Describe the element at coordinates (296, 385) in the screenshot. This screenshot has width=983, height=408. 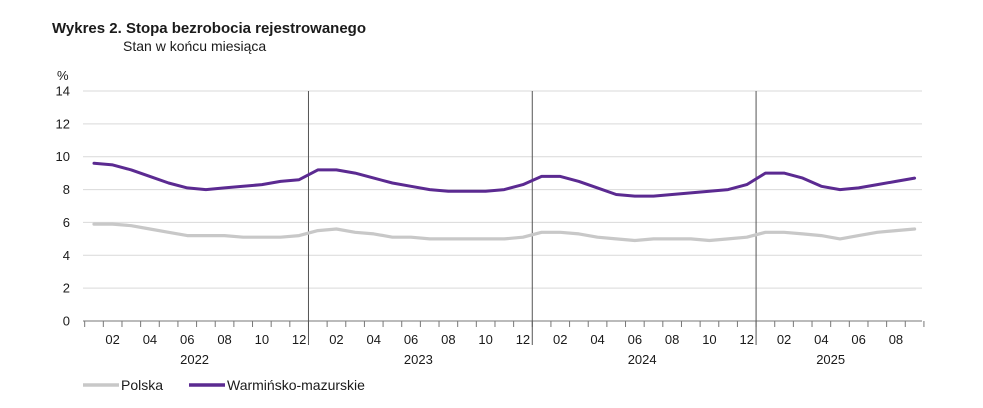
I see `legend-label: Warmińsko-mazurskie` at that location.